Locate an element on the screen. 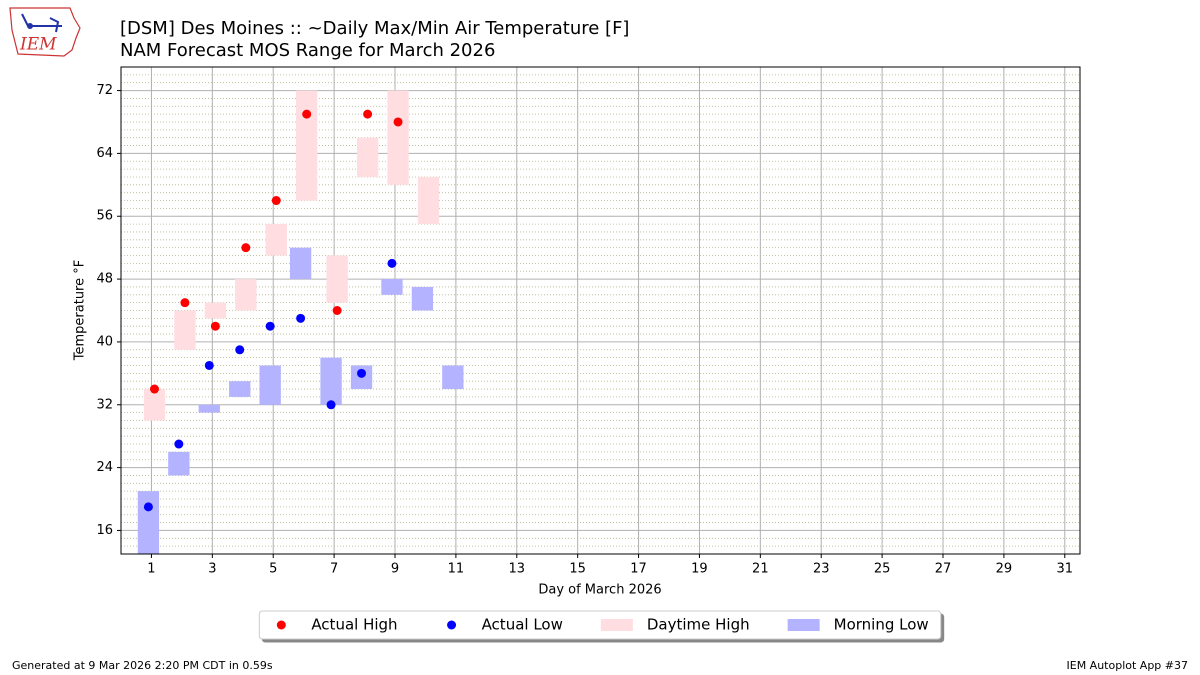  legend-label: Morning Low is located at coordinates (881, 625).